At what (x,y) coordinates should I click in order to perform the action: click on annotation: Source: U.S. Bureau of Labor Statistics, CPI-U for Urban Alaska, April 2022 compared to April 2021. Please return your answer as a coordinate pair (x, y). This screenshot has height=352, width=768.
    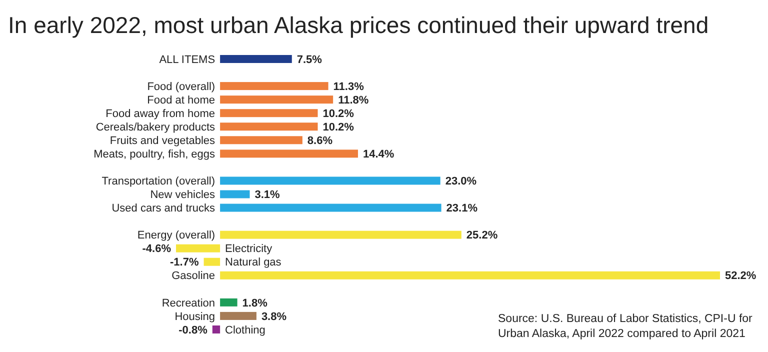
    Looking at the image, I should click on (626, 327).